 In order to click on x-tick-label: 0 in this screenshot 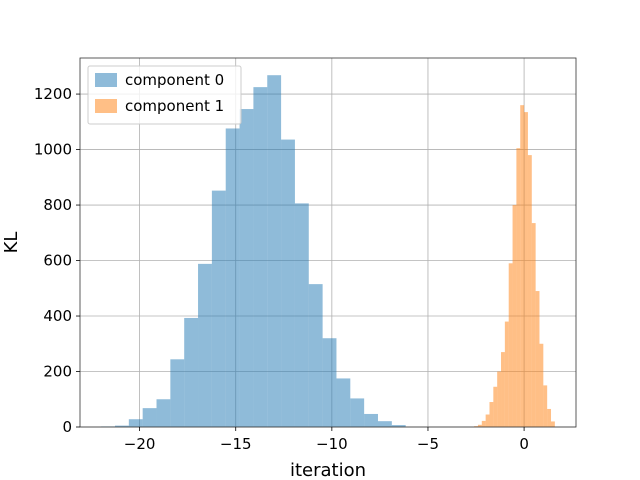, I will do `click(524, 444)`.